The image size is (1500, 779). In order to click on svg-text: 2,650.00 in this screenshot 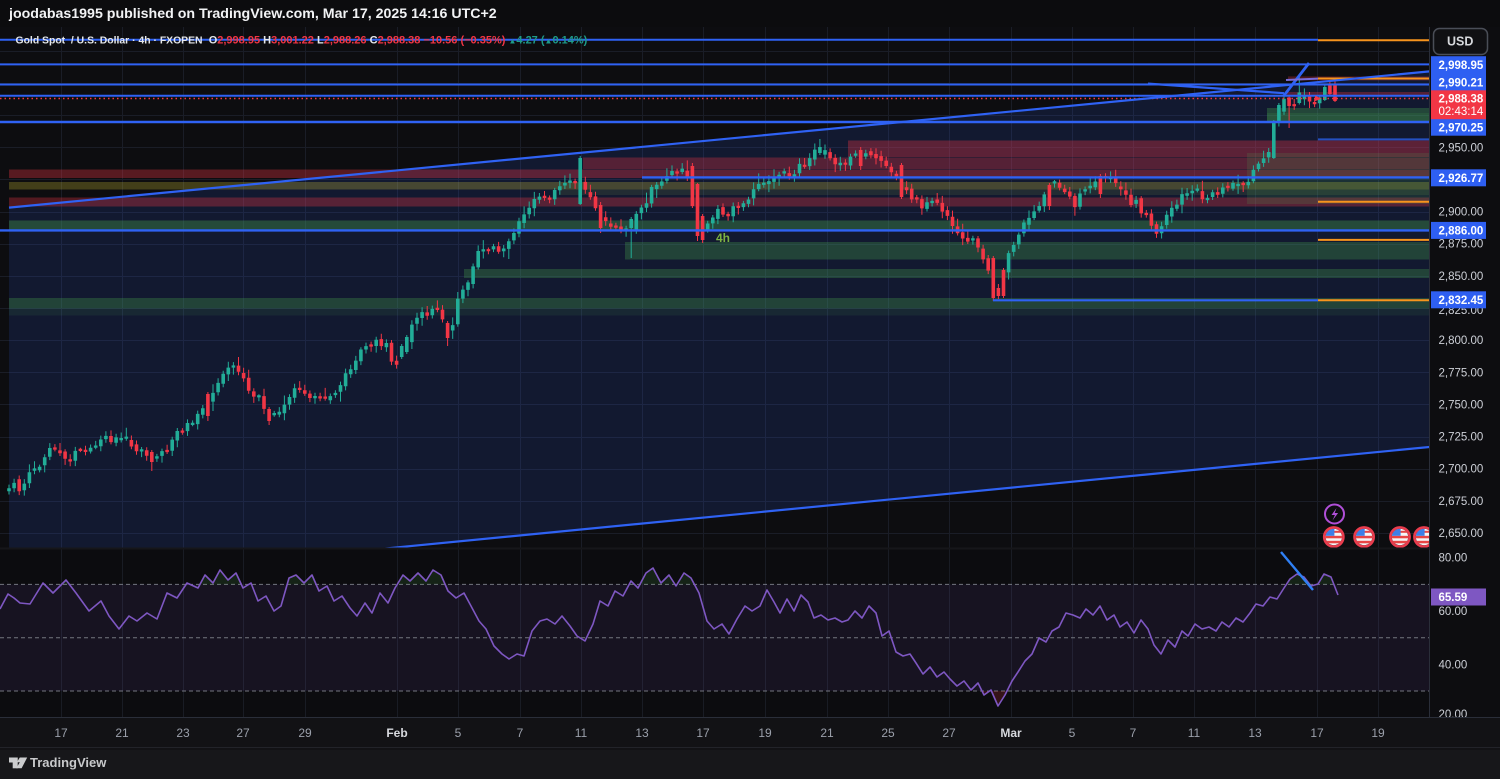, I will do `click(1461, 534)`.